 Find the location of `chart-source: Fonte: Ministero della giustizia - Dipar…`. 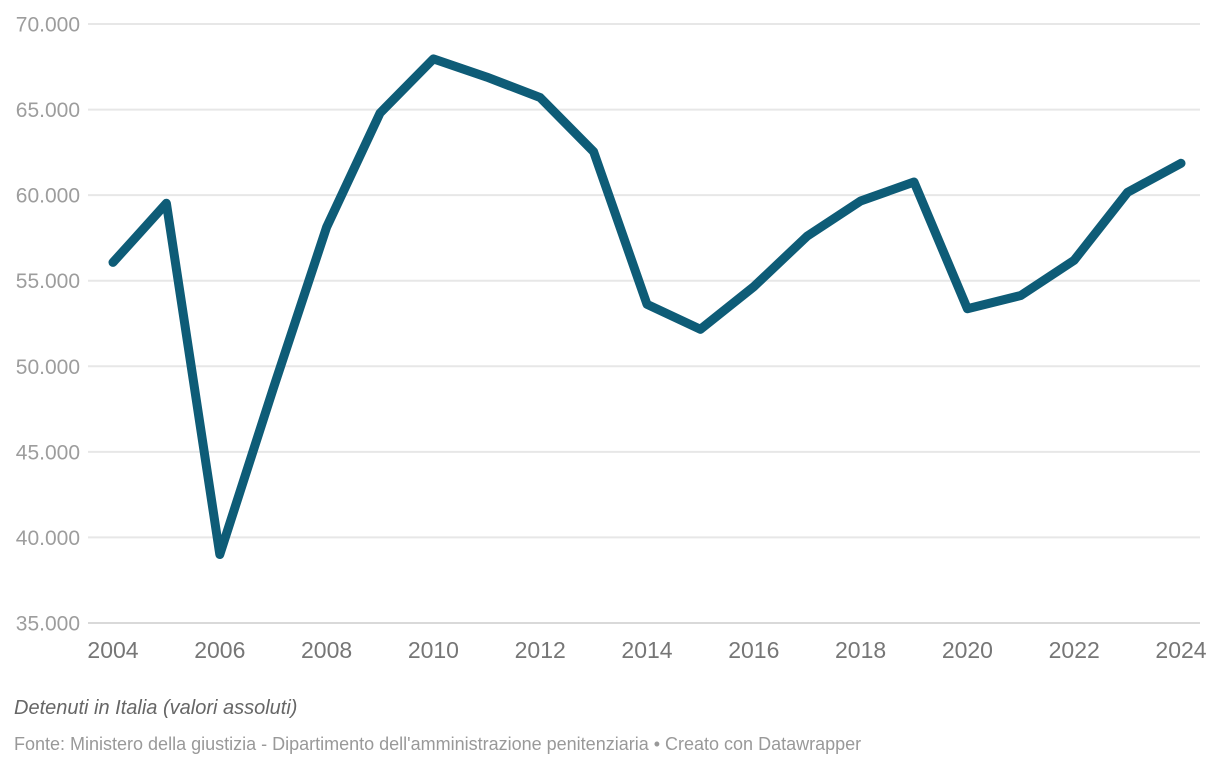

chart-source: Fonte: Ministero della giustizia - Dipar… is located at coordinates (438, 744).